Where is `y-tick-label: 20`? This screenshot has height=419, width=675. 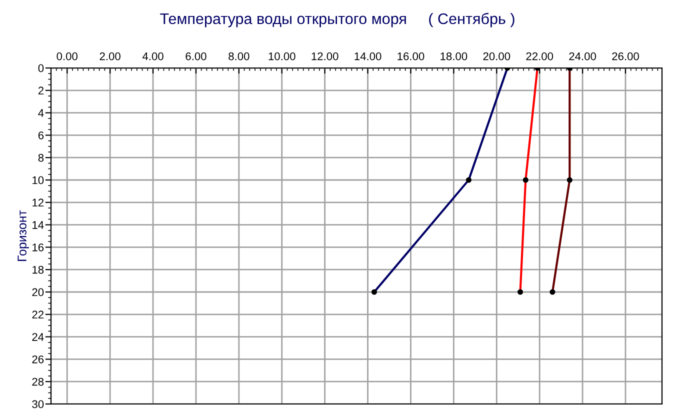 y-tick-label: 20 is located at coordinates (38, 292).